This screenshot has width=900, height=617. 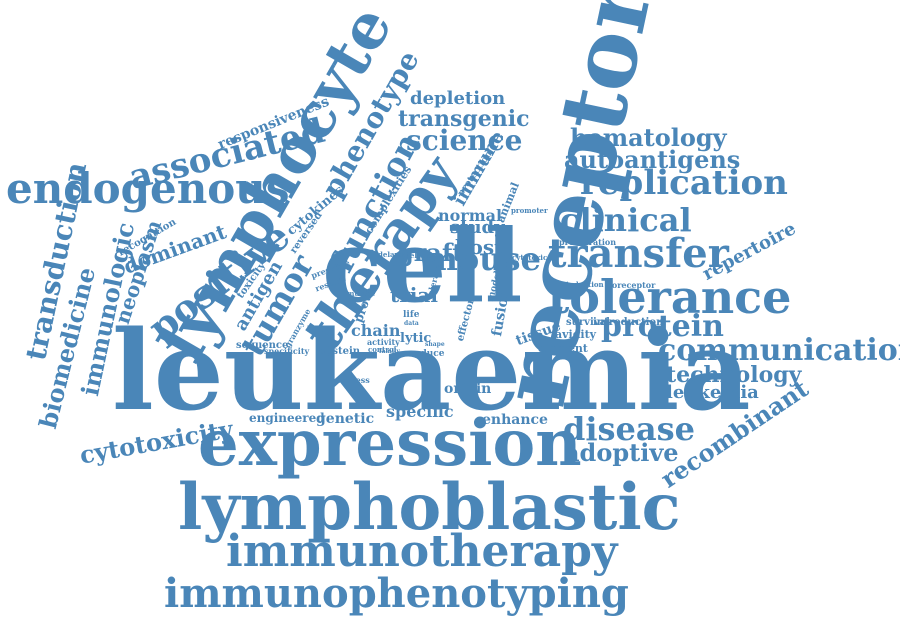 What do you see at coordinates (464, 119) in the screenshot?
I see `word-transgenic: transgenic` at bounding box center [464, 119].